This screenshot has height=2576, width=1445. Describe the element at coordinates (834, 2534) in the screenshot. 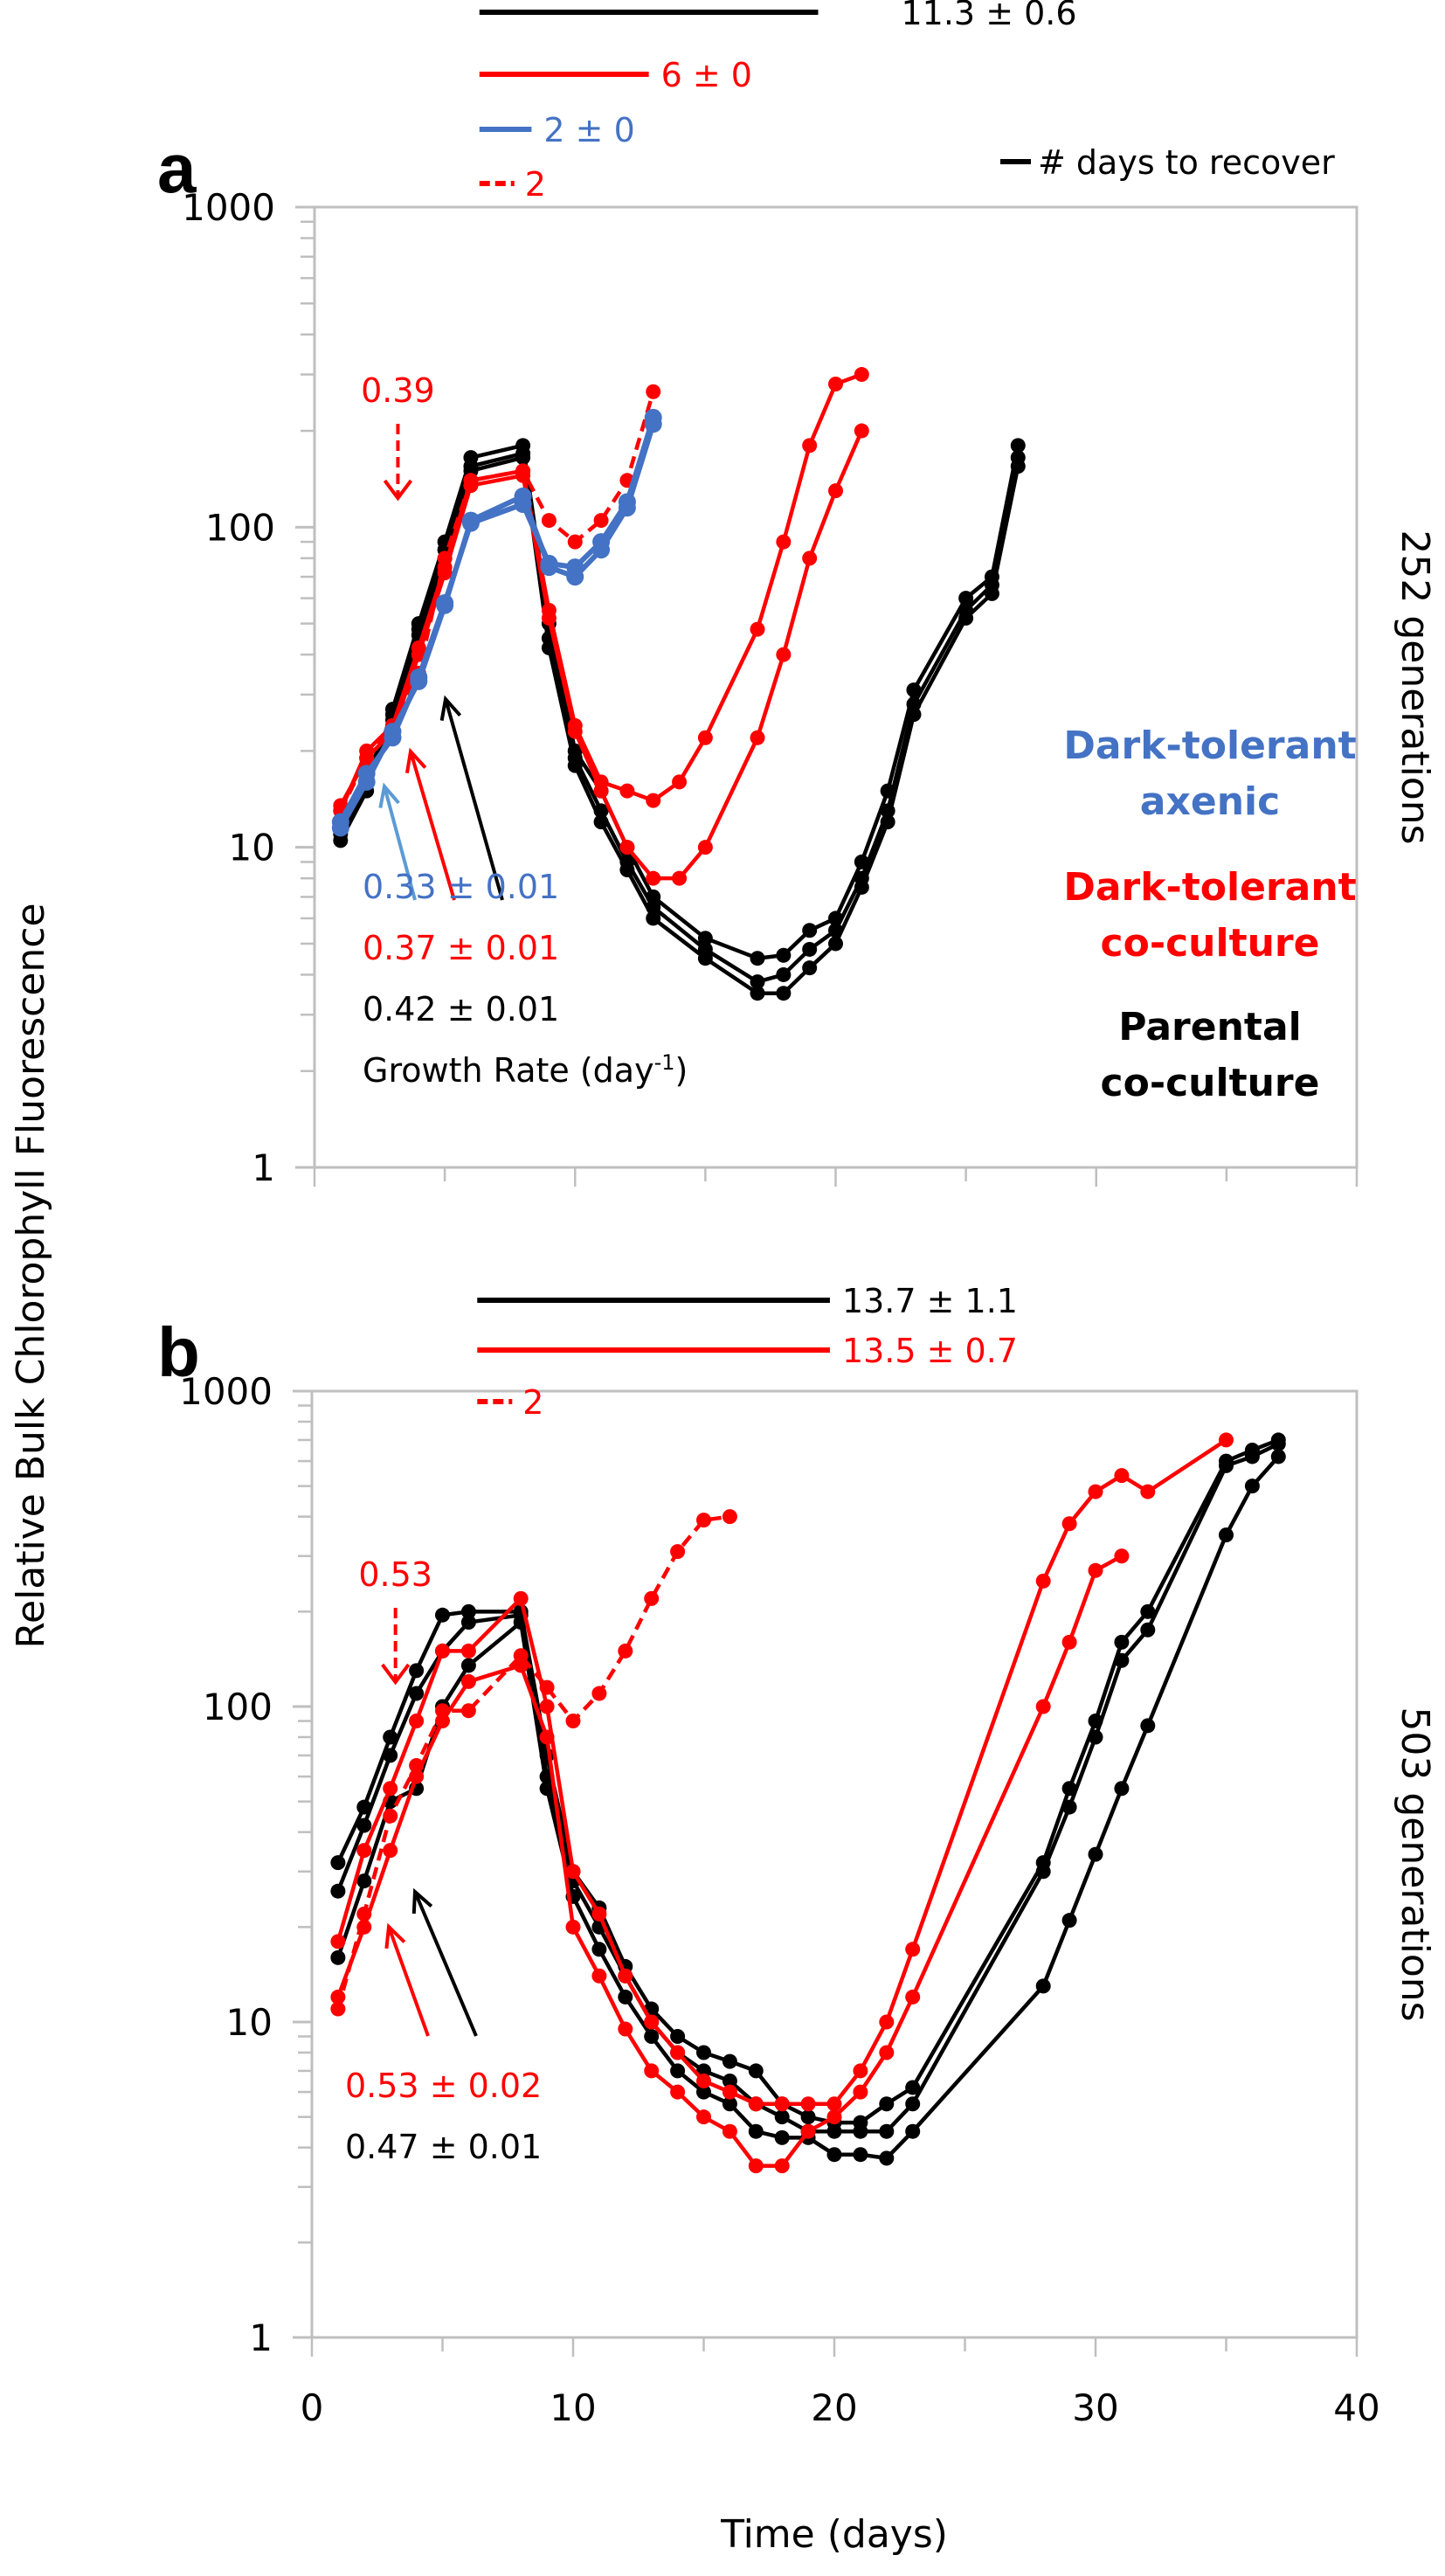

I see `x-axis-title: Time (days)` at that location.